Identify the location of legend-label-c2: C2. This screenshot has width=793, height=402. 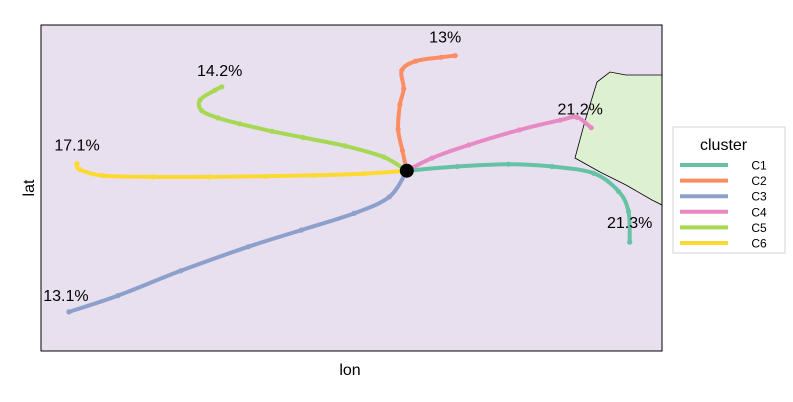
(759, 181).